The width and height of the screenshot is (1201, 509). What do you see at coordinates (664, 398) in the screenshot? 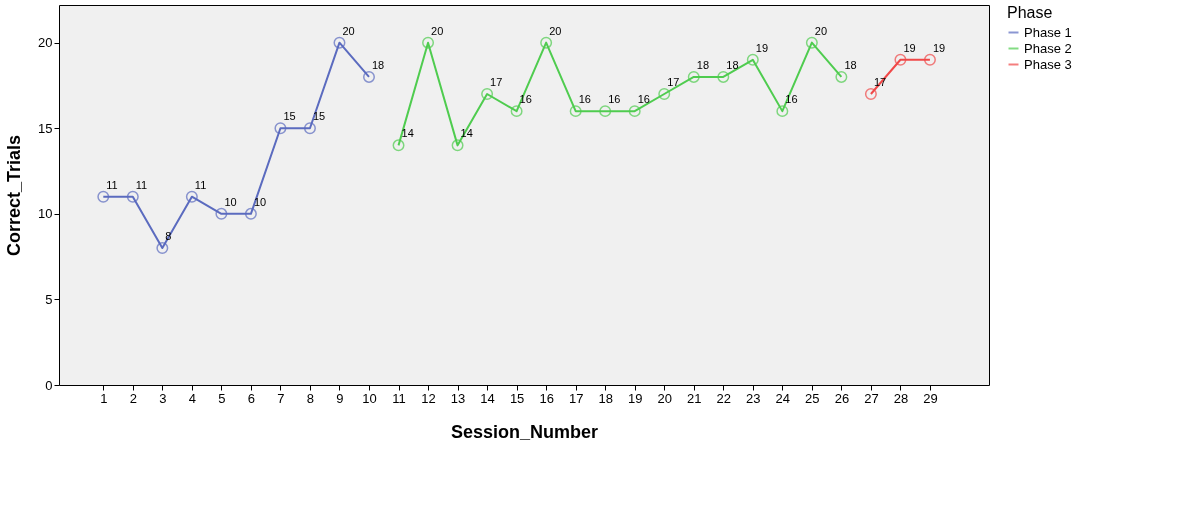
I see `x-tick-label: 20` at bounding box center [664, 398].